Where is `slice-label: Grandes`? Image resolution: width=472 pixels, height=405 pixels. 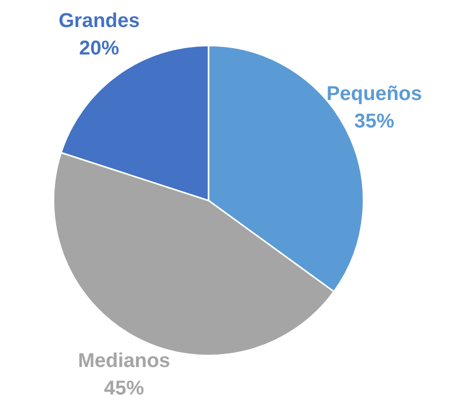
slice-label: Grandes is located at coordinates (99, 21).